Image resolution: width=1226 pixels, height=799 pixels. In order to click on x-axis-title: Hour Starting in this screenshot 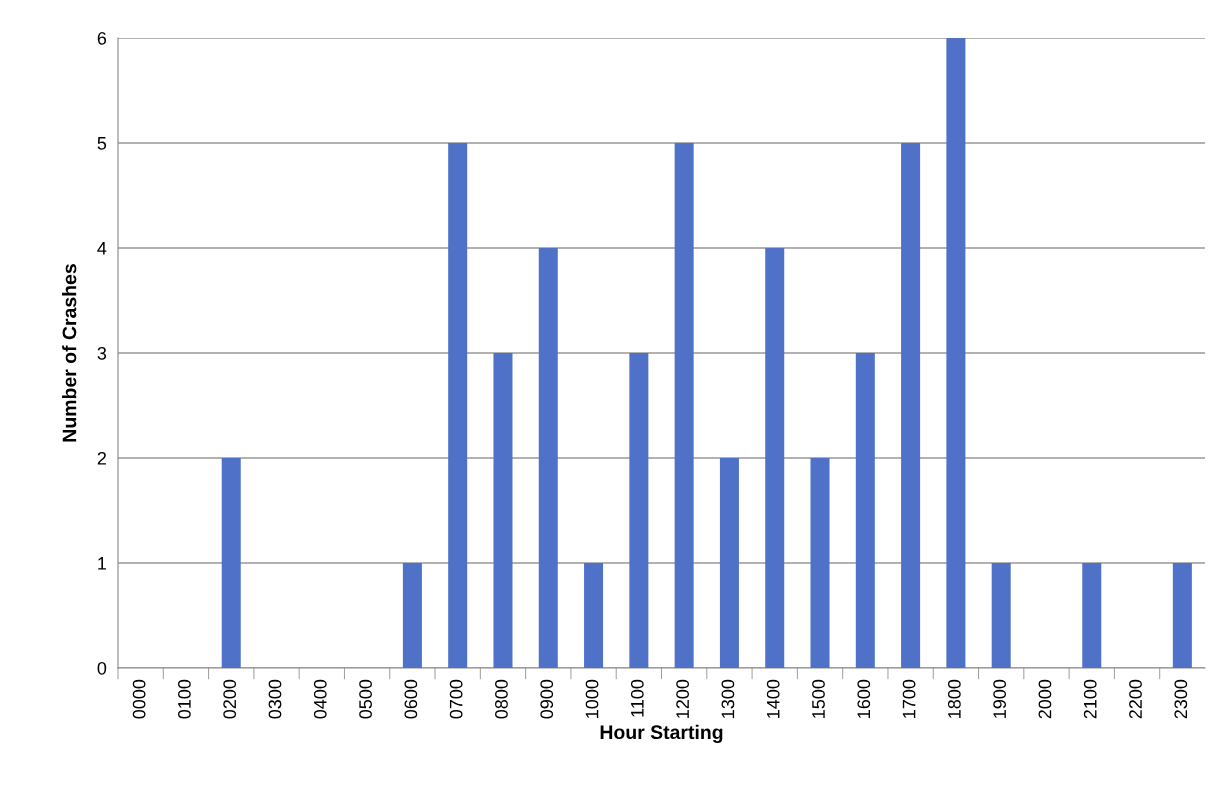, I will do `click(661, 734)`.